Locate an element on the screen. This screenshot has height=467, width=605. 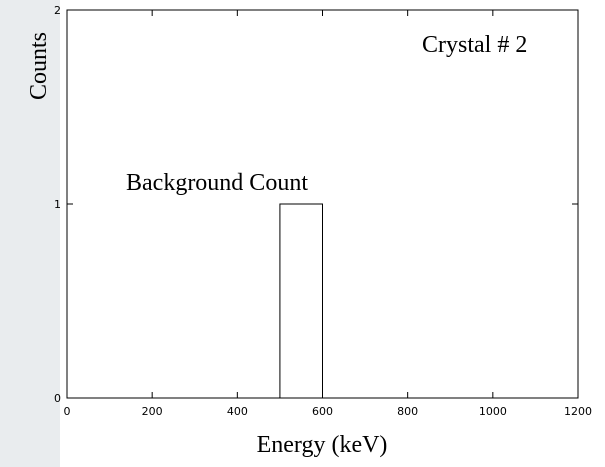
y-tick-label: 2 is located at coordinates (57, 10).